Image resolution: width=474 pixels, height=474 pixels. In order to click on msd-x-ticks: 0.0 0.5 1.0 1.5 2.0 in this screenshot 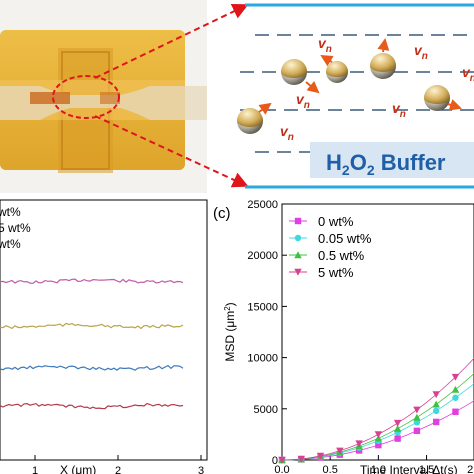, I will do `click(374, 464)`.